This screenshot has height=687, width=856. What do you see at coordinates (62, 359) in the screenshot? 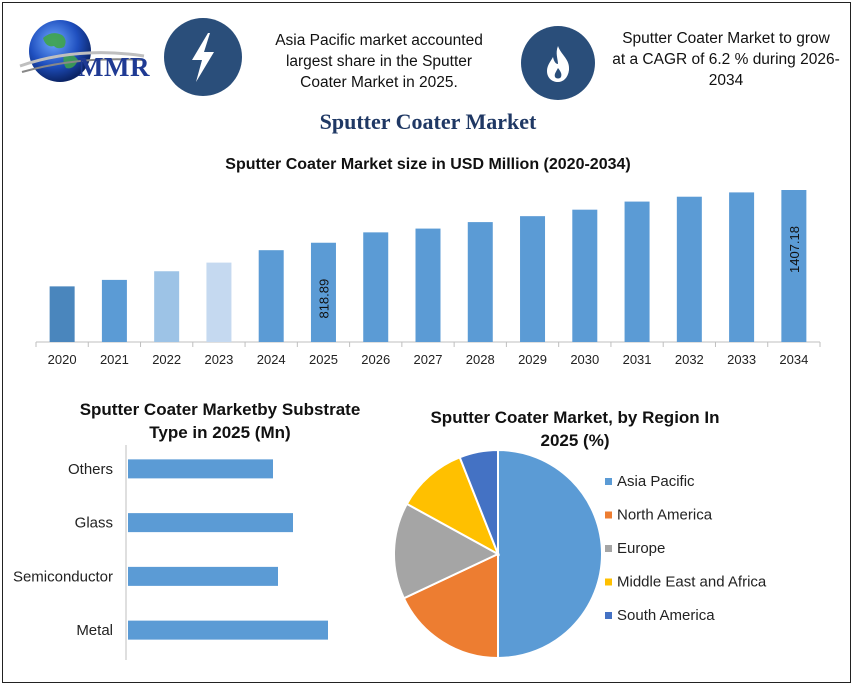
I see `x-tick-label: 2020` at bounding box center [62, 359].